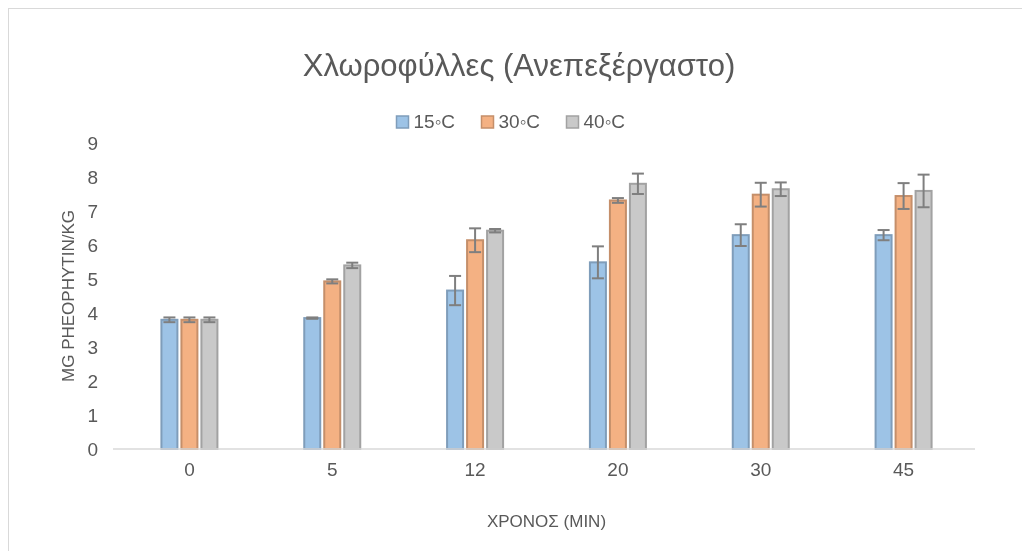  What do you see at coordinates (904, 469) in the screenshot?
I see `x-tick-label: 45` at bounding box center [904, 469].